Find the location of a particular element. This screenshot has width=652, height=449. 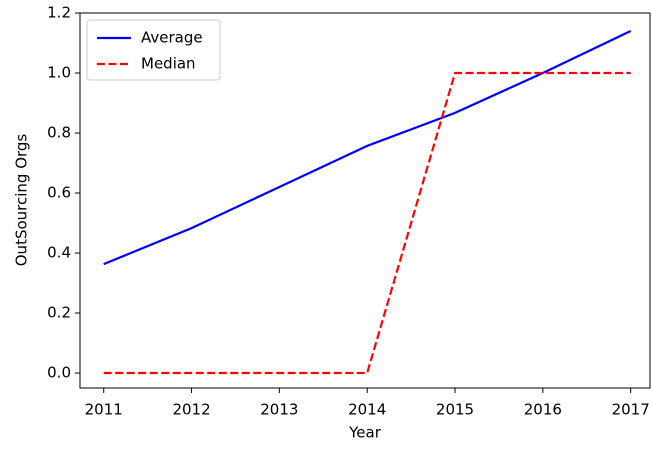

x-tick-label: 2013 is located at coordinates (279, 410).